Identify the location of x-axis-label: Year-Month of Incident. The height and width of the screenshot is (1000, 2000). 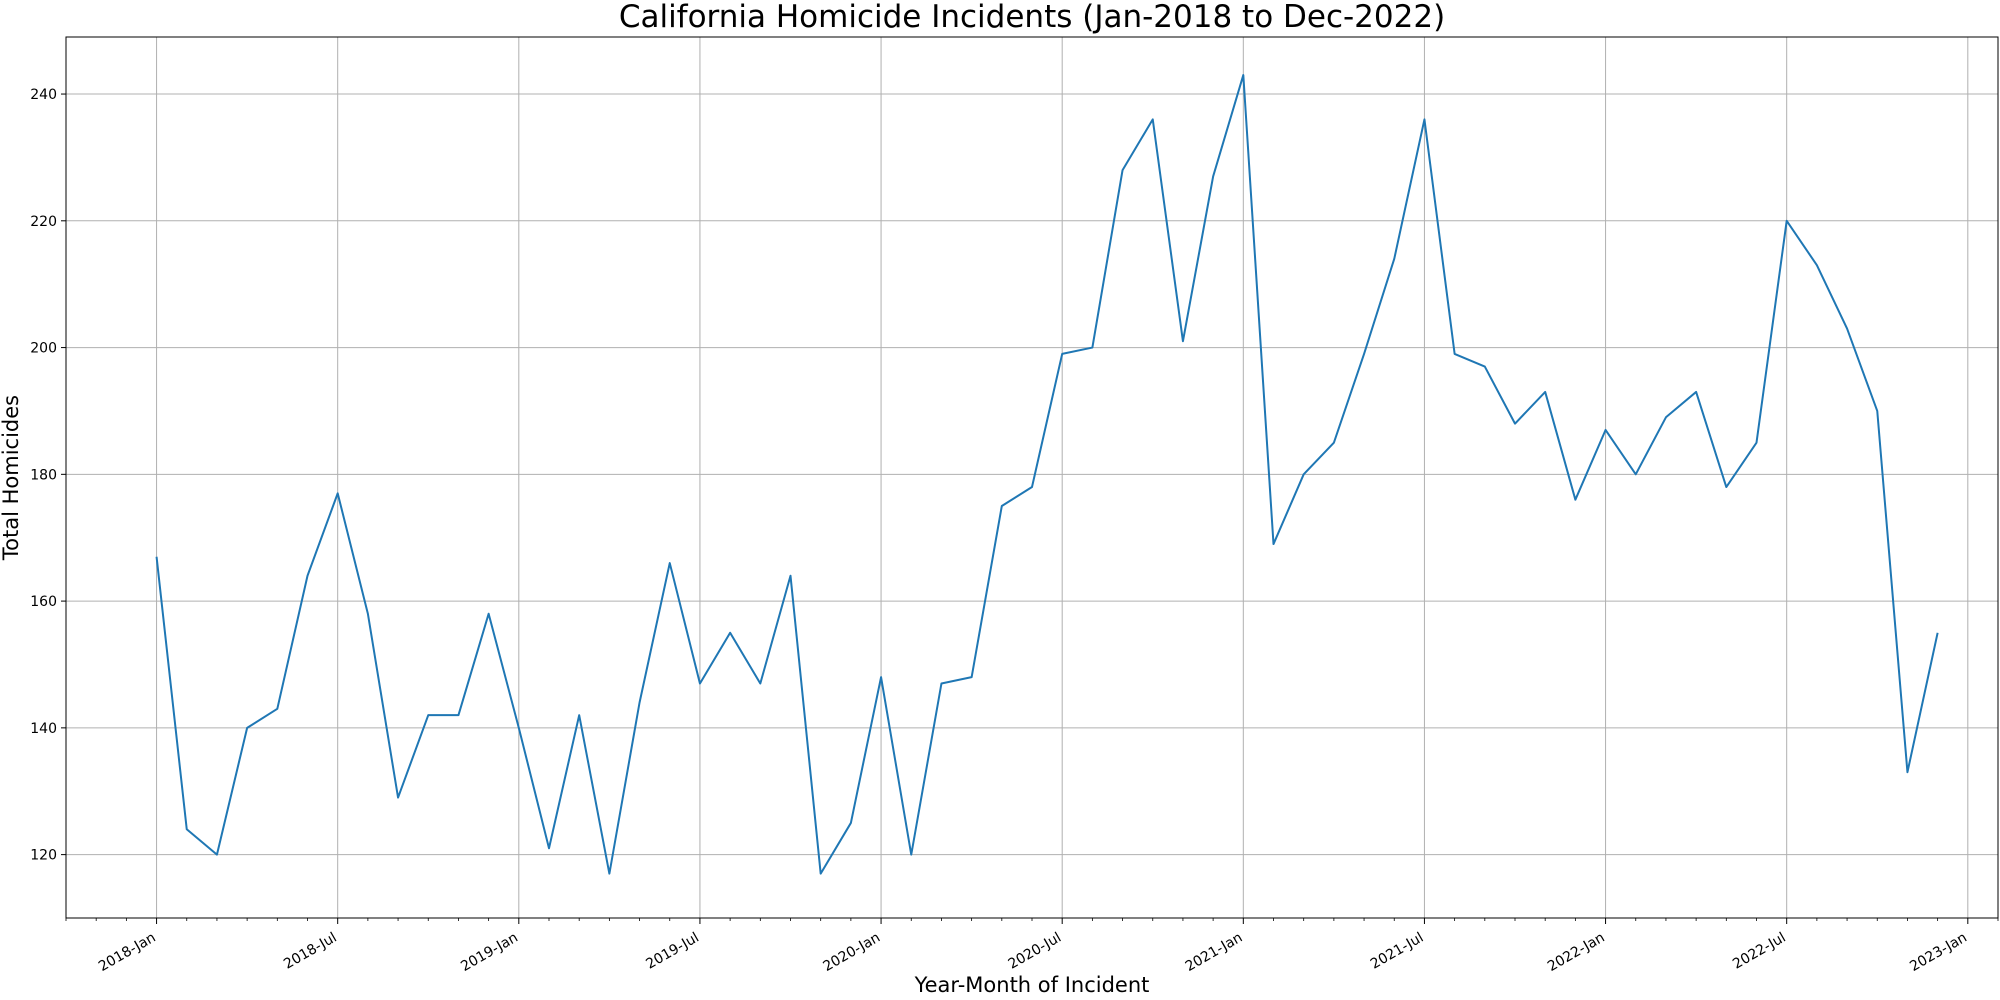
(1032, 985).